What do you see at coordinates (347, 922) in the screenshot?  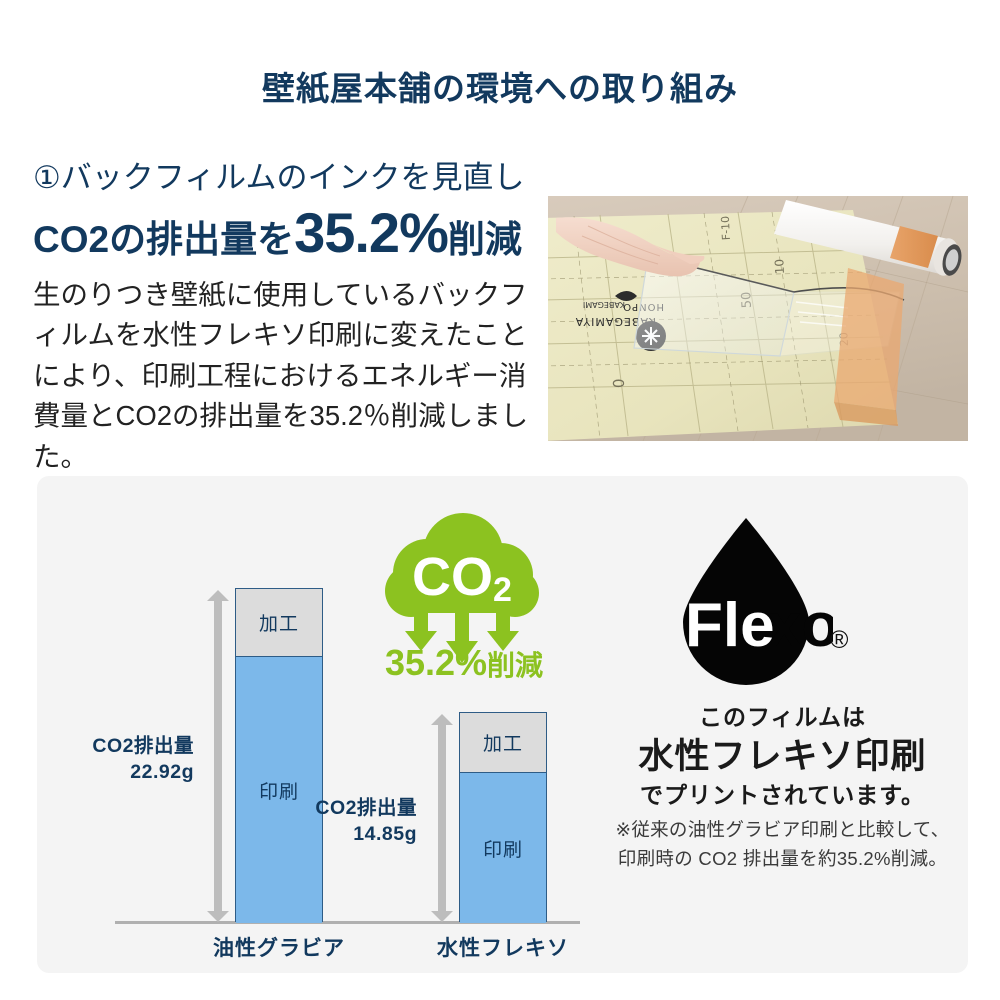 I see `chart-baseline` at bounding box center [347, 922].